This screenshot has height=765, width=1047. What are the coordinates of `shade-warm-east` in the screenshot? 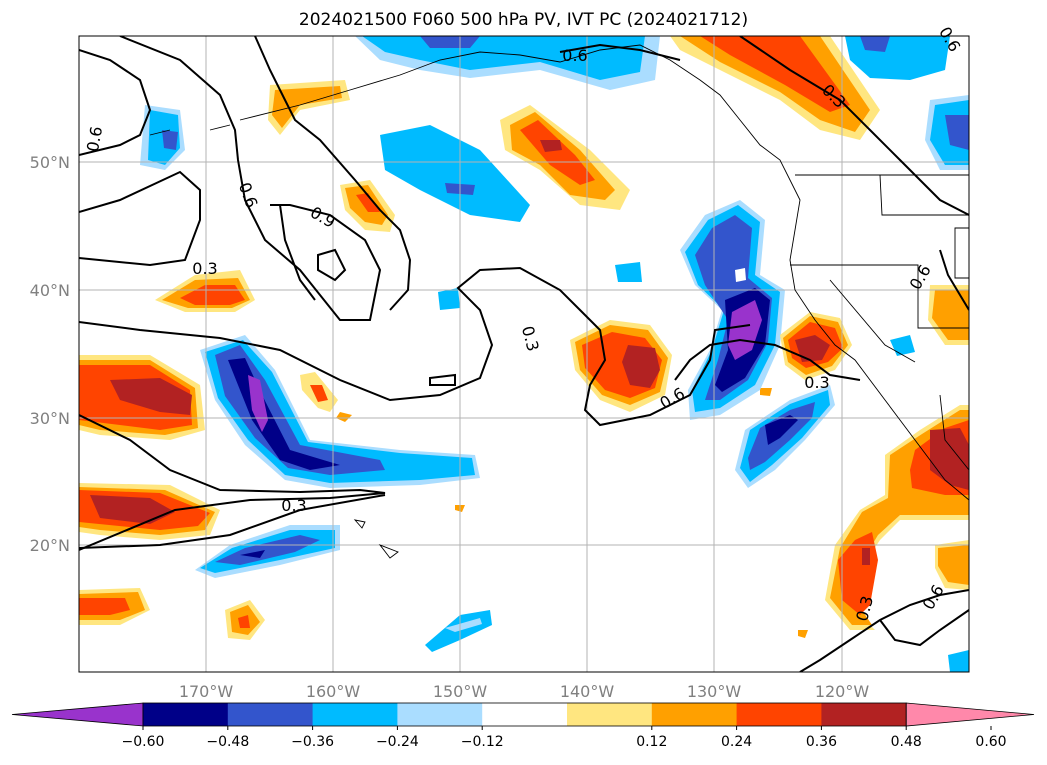 It's located at (897, 478).